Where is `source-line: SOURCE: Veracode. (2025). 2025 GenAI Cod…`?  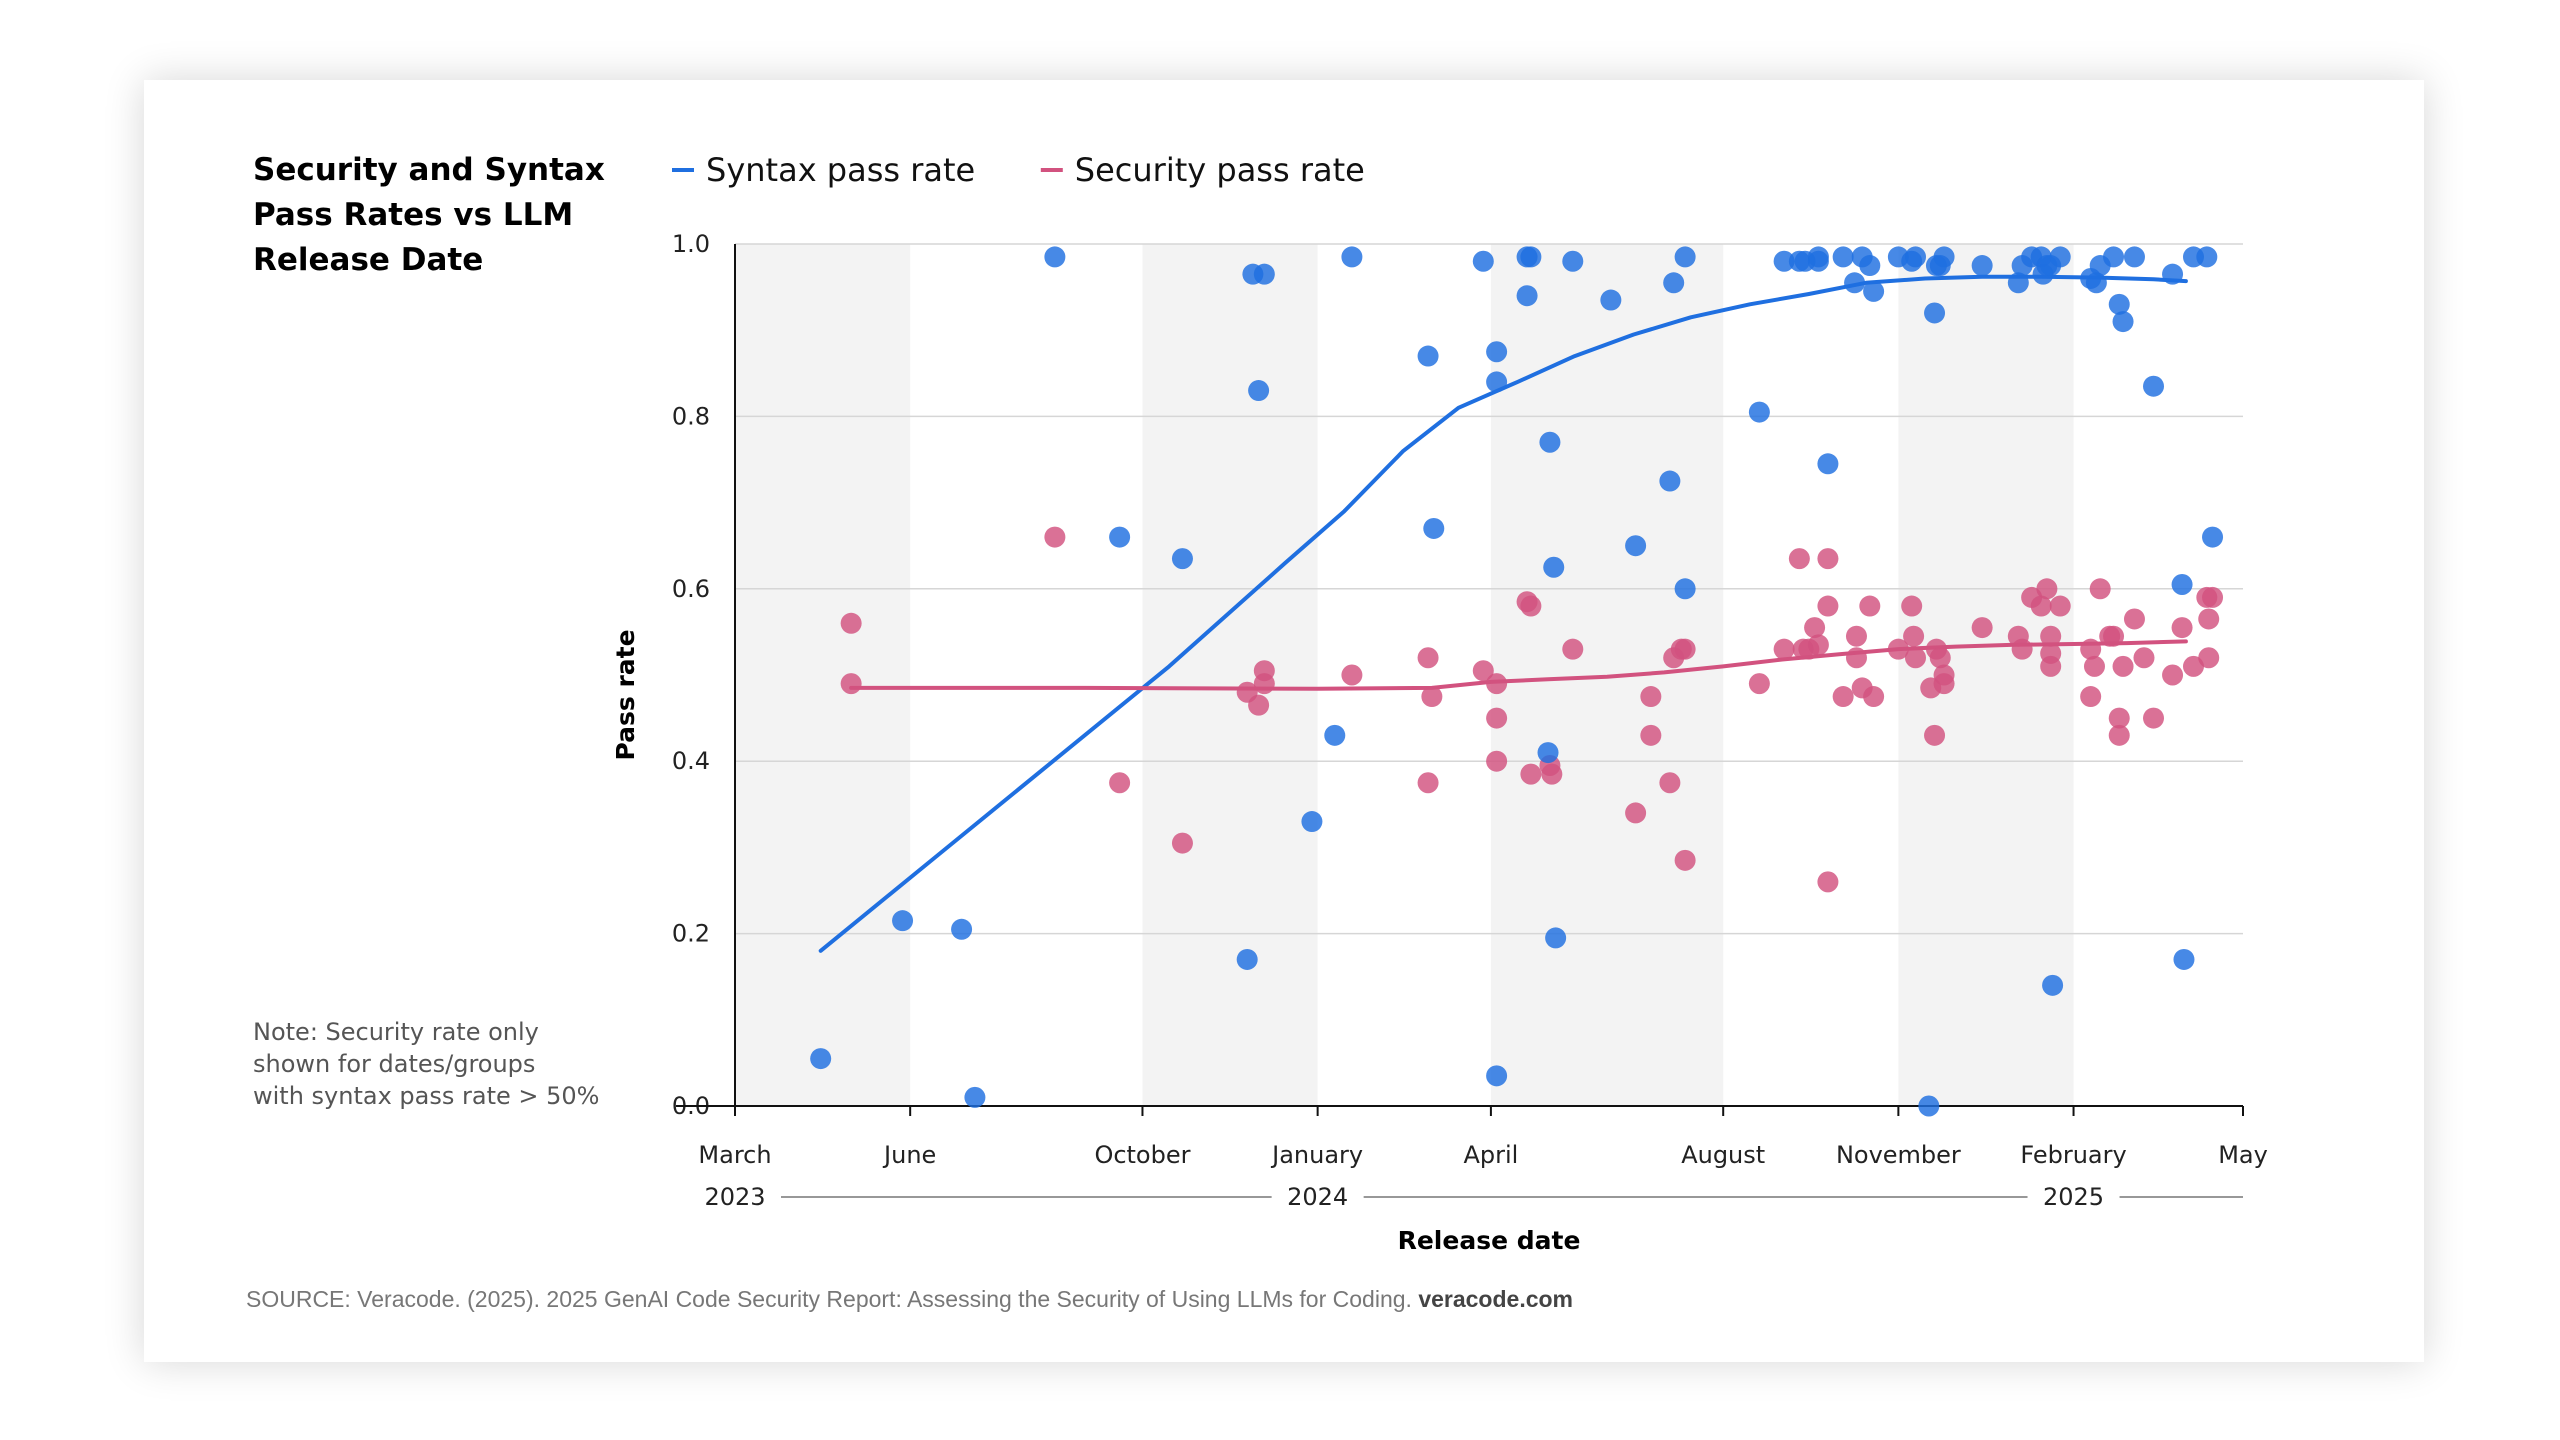
source-line: SOURCE: Veracode. (2025). 2025 GenAI Cod… is located at coordinates (909, 1299).